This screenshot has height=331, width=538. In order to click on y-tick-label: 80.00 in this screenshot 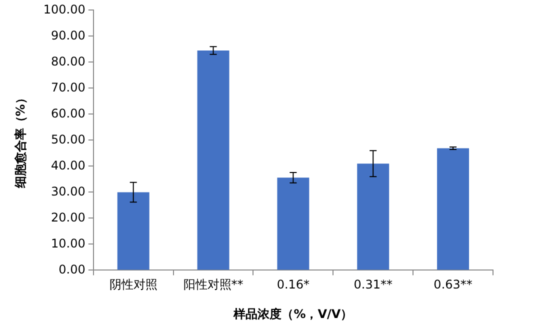, I will do `click(68, 61)`.